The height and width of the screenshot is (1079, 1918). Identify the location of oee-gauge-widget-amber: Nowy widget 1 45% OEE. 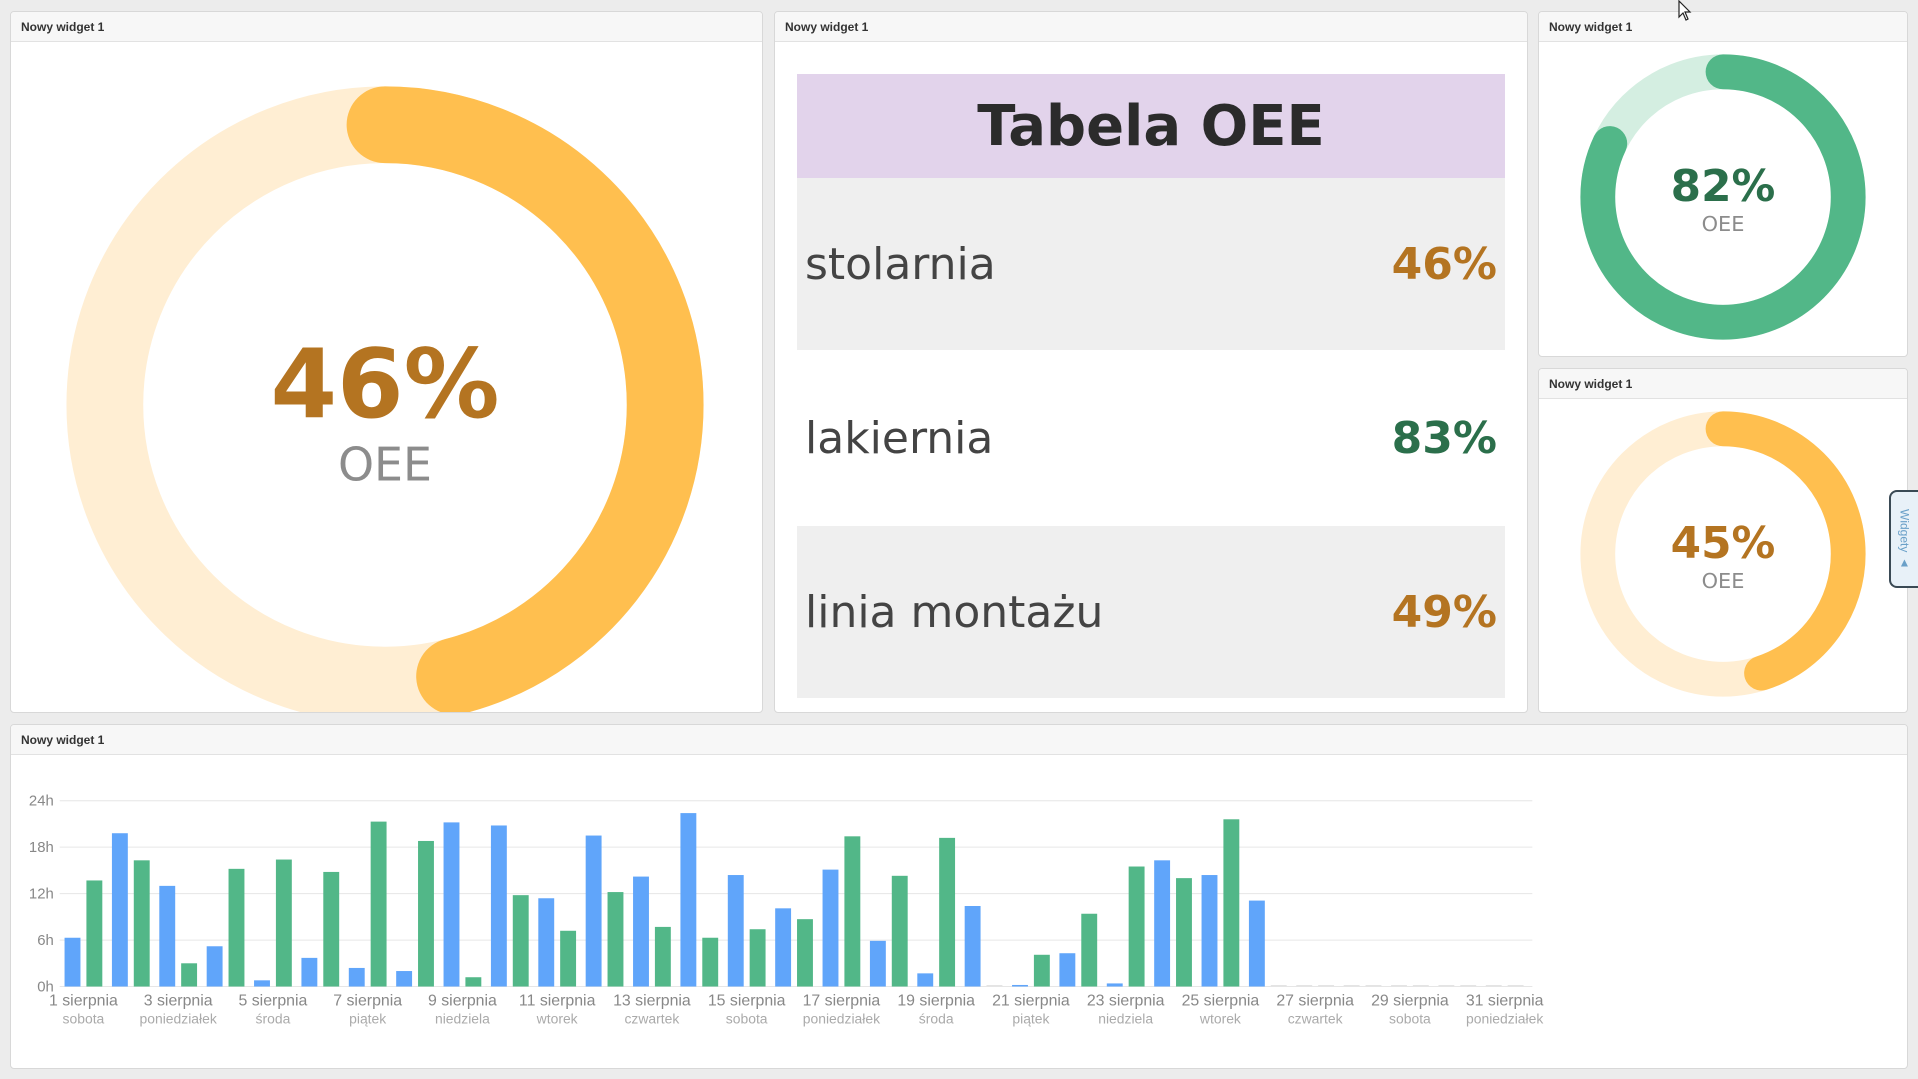
(1723, 540).